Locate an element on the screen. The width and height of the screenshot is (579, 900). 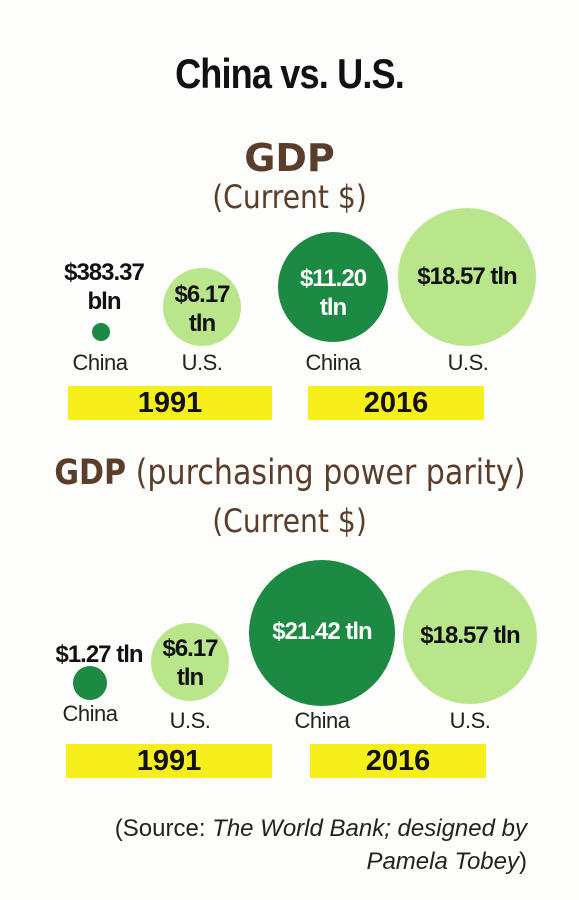
bubble-gdp-us-2016 is located at coordinates (467, 277).